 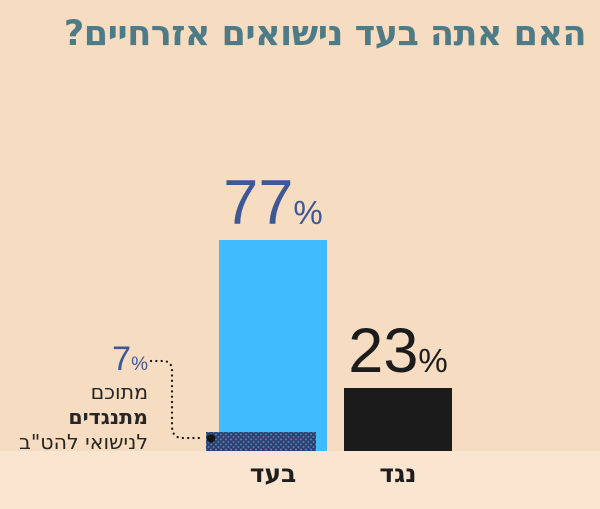 I want to click on value-against-number: 23, so click(x=383, y=351).